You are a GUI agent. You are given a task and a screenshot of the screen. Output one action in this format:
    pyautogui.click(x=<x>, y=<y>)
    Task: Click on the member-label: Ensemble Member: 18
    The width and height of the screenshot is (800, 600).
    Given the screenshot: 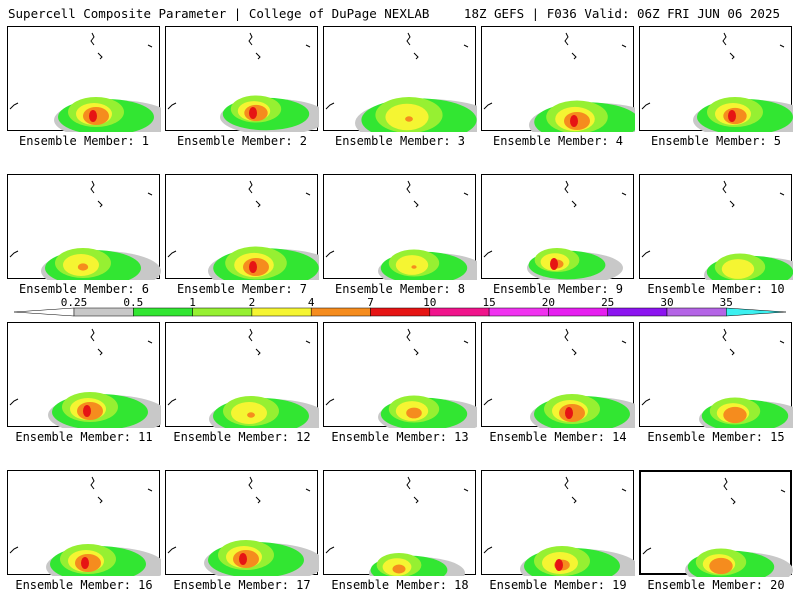 What is the action you would take?
    pyautogui.click(x=400, y=585)
    